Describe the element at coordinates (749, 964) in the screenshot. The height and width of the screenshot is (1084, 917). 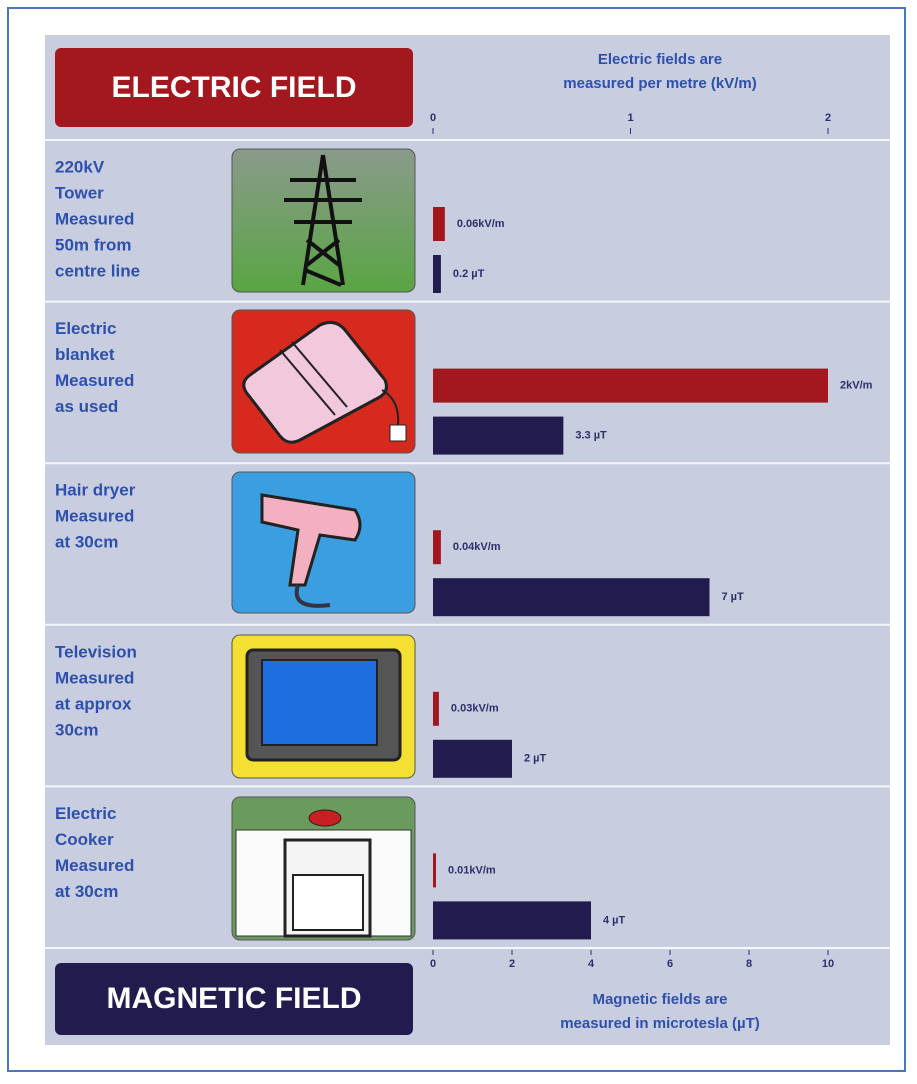
I see `x2-tick-label: 8` at that location.